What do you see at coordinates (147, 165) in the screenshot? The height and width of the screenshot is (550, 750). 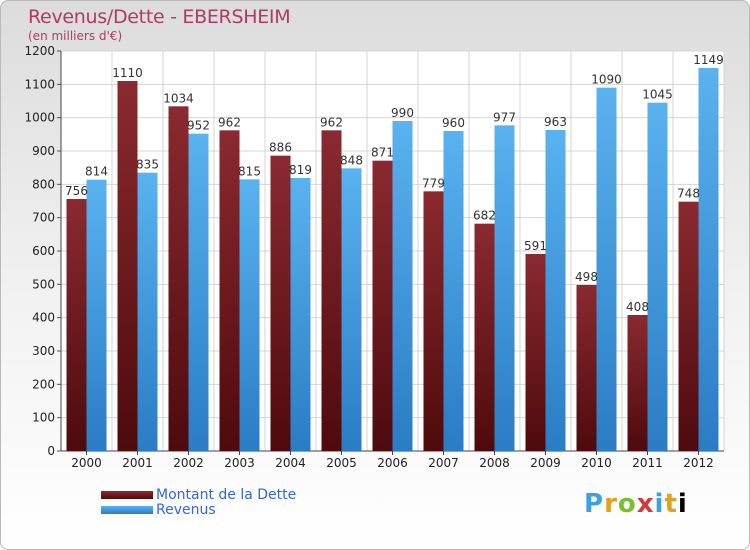 I see `data-label-revenue: 835` at bounding box center [147, 165].